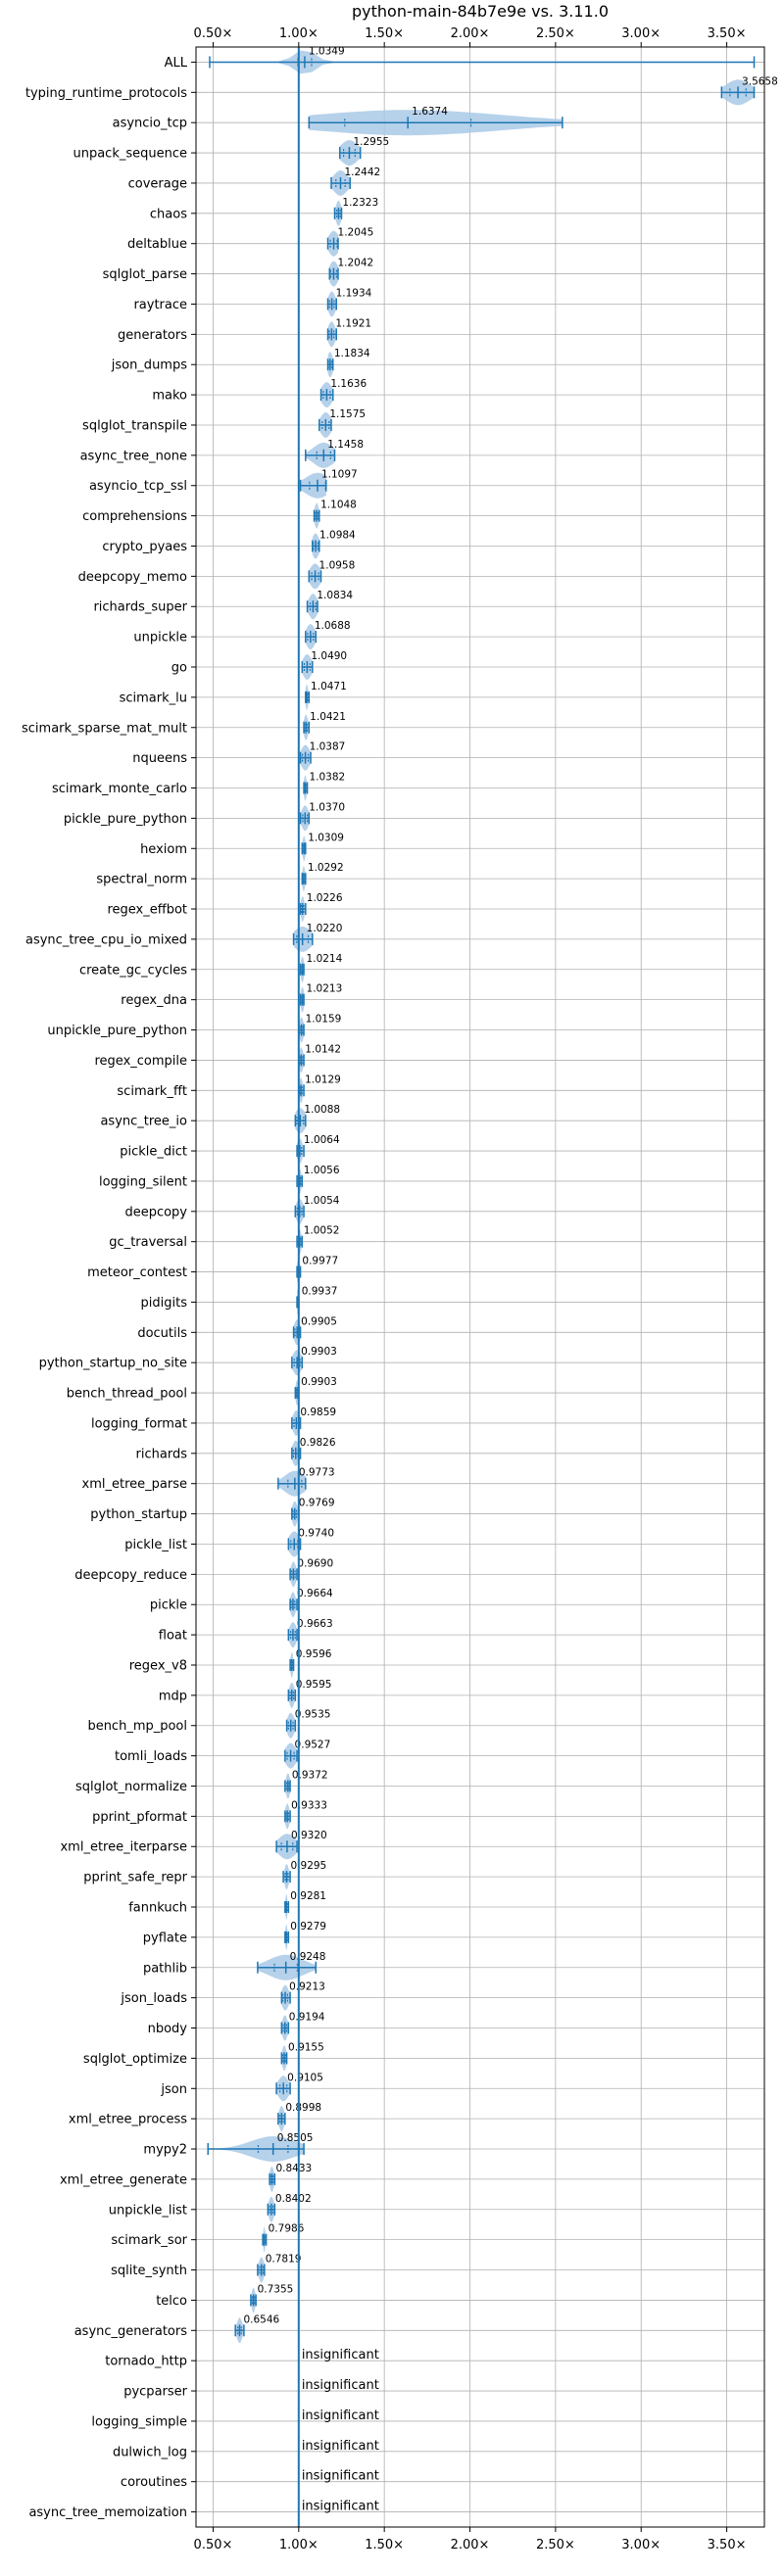 The height and width of the screenshot is (2576, 784). Describe the element at coordinates (113, 1364) in the screenshot. I see `benchmark-label: python_startup_no_site` at that location.